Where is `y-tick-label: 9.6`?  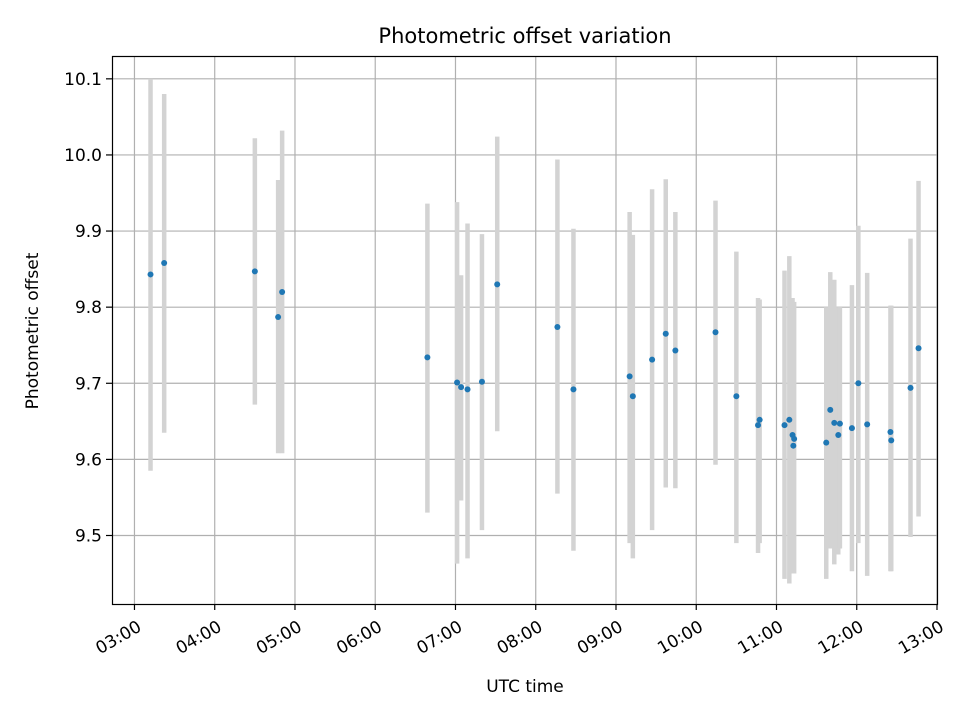 y-tick-label: 9.6 is located at coordinates (88, 460).